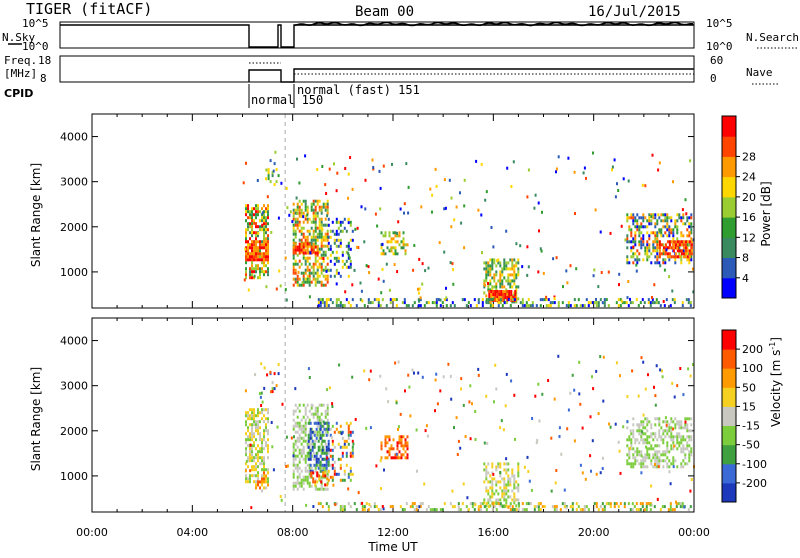 This screenshot has width=800, height=558. I want to click on colorbar-swatch, so click(729, 187).